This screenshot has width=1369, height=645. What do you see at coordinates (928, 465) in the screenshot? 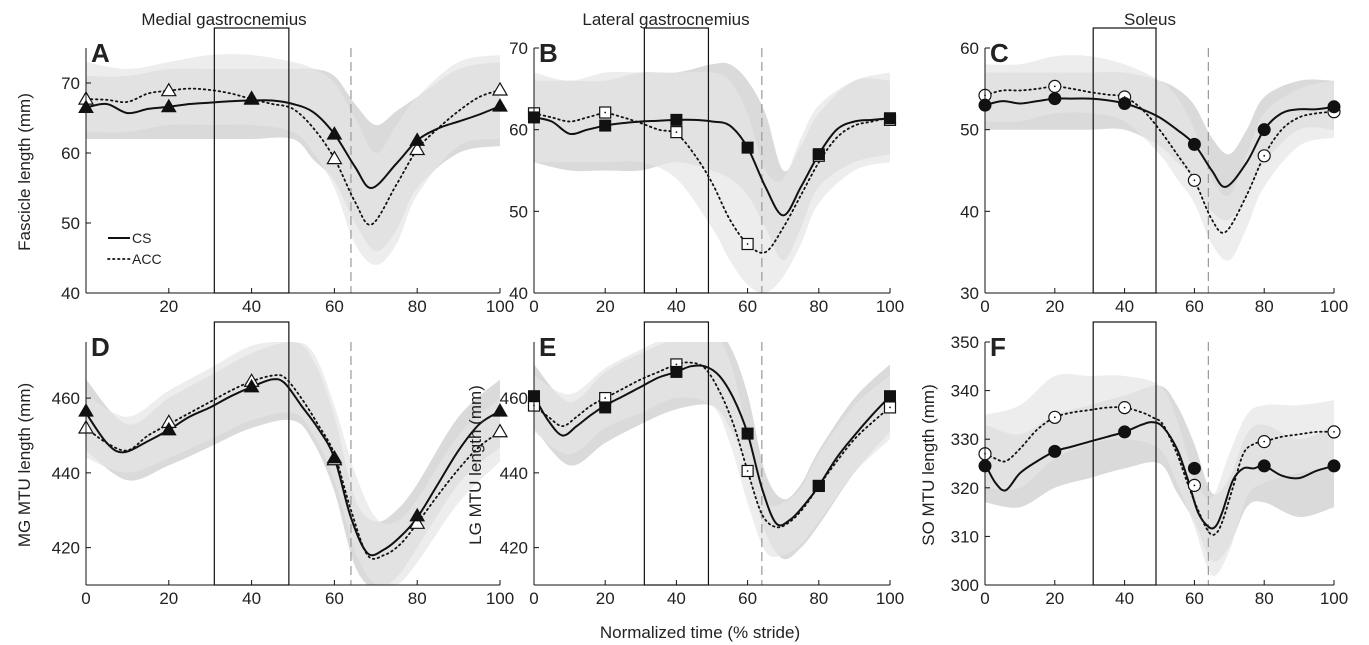
I see `y-axis-label: SO MTU length (mm)` at bounding box center [928, 465].